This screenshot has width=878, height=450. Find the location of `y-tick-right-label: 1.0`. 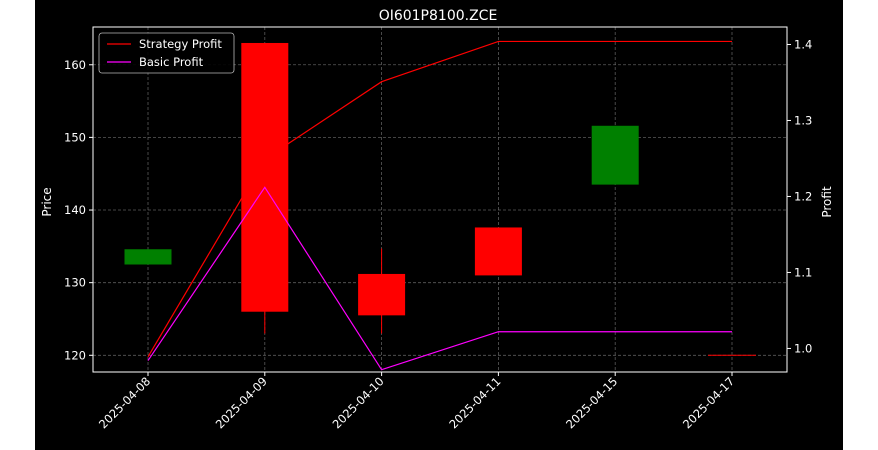

y-tick-right-label: 1.0 is located at coordinates (803, 348).